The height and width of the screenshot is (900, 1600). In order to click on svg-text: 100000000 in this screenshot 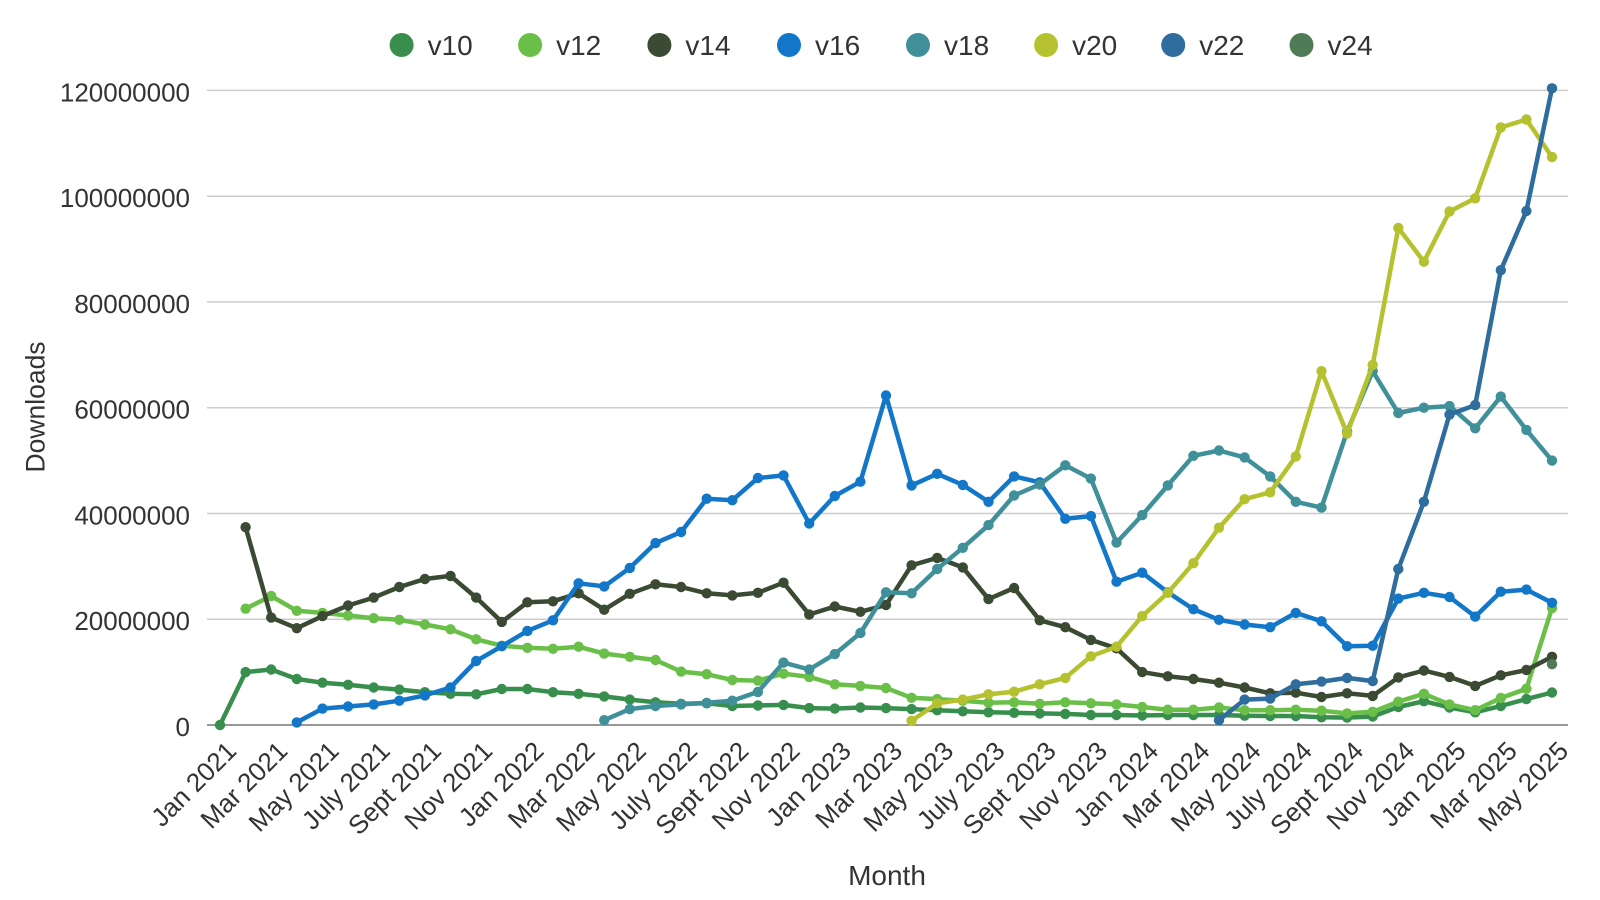, I will do `click(125, 198)`.